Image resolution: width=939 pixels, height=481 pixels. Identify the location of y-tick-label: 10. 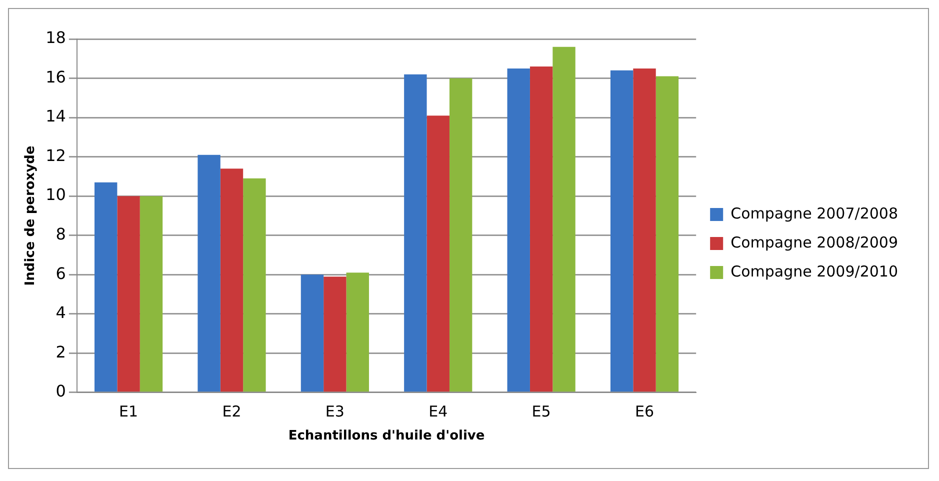
(56, 194).